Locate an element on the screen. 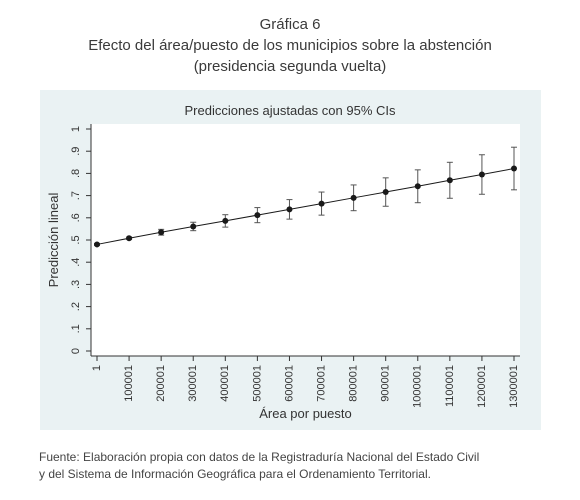 Image resolution: width=580 pixels, height=500 pixels. x-tick-label: 900001 is located at coordinates (386, 383).